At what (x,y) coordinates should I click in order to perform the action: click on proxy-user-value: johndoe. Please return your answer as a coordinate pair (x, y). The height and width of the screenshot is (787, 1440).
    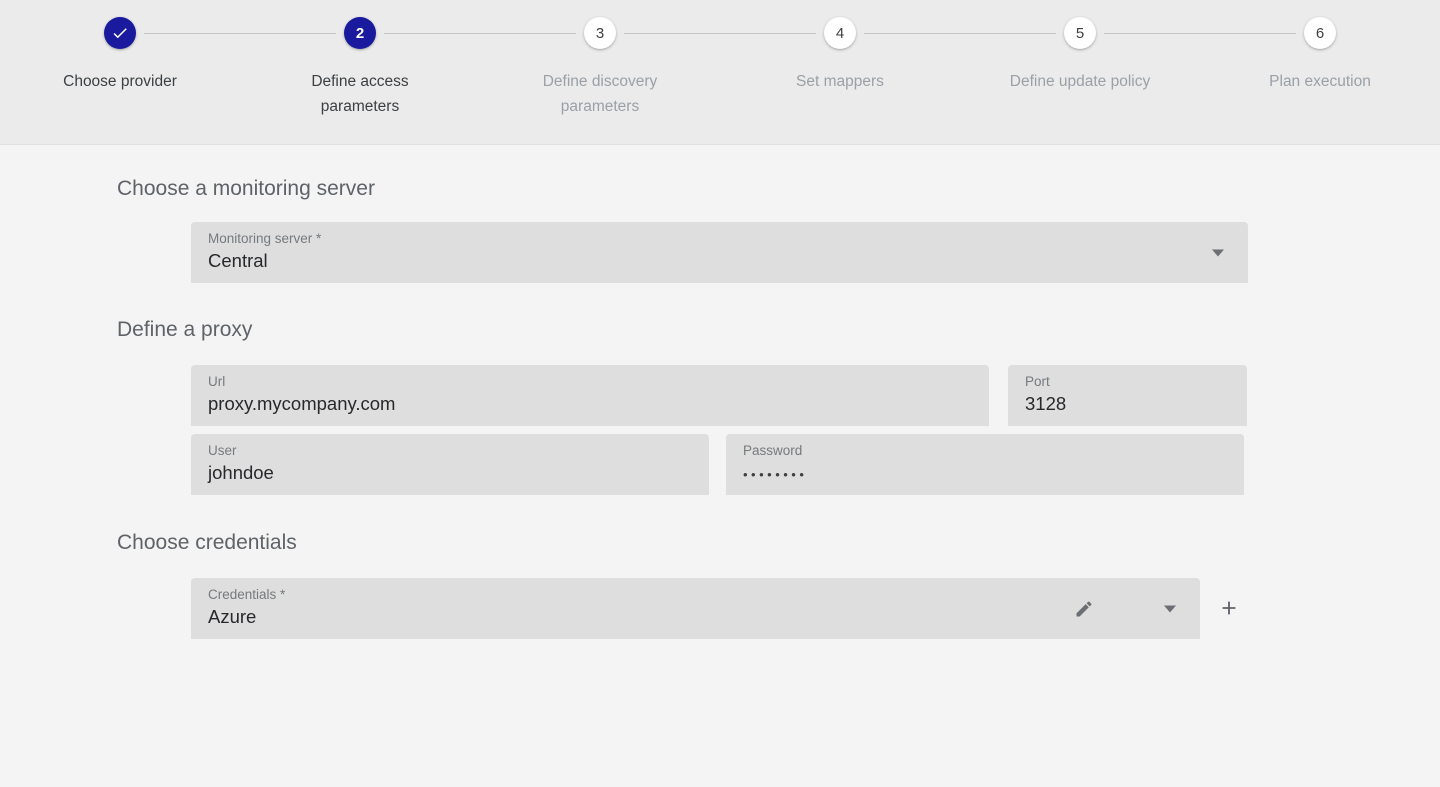
    Looking at the image, I should click on (241, 472).